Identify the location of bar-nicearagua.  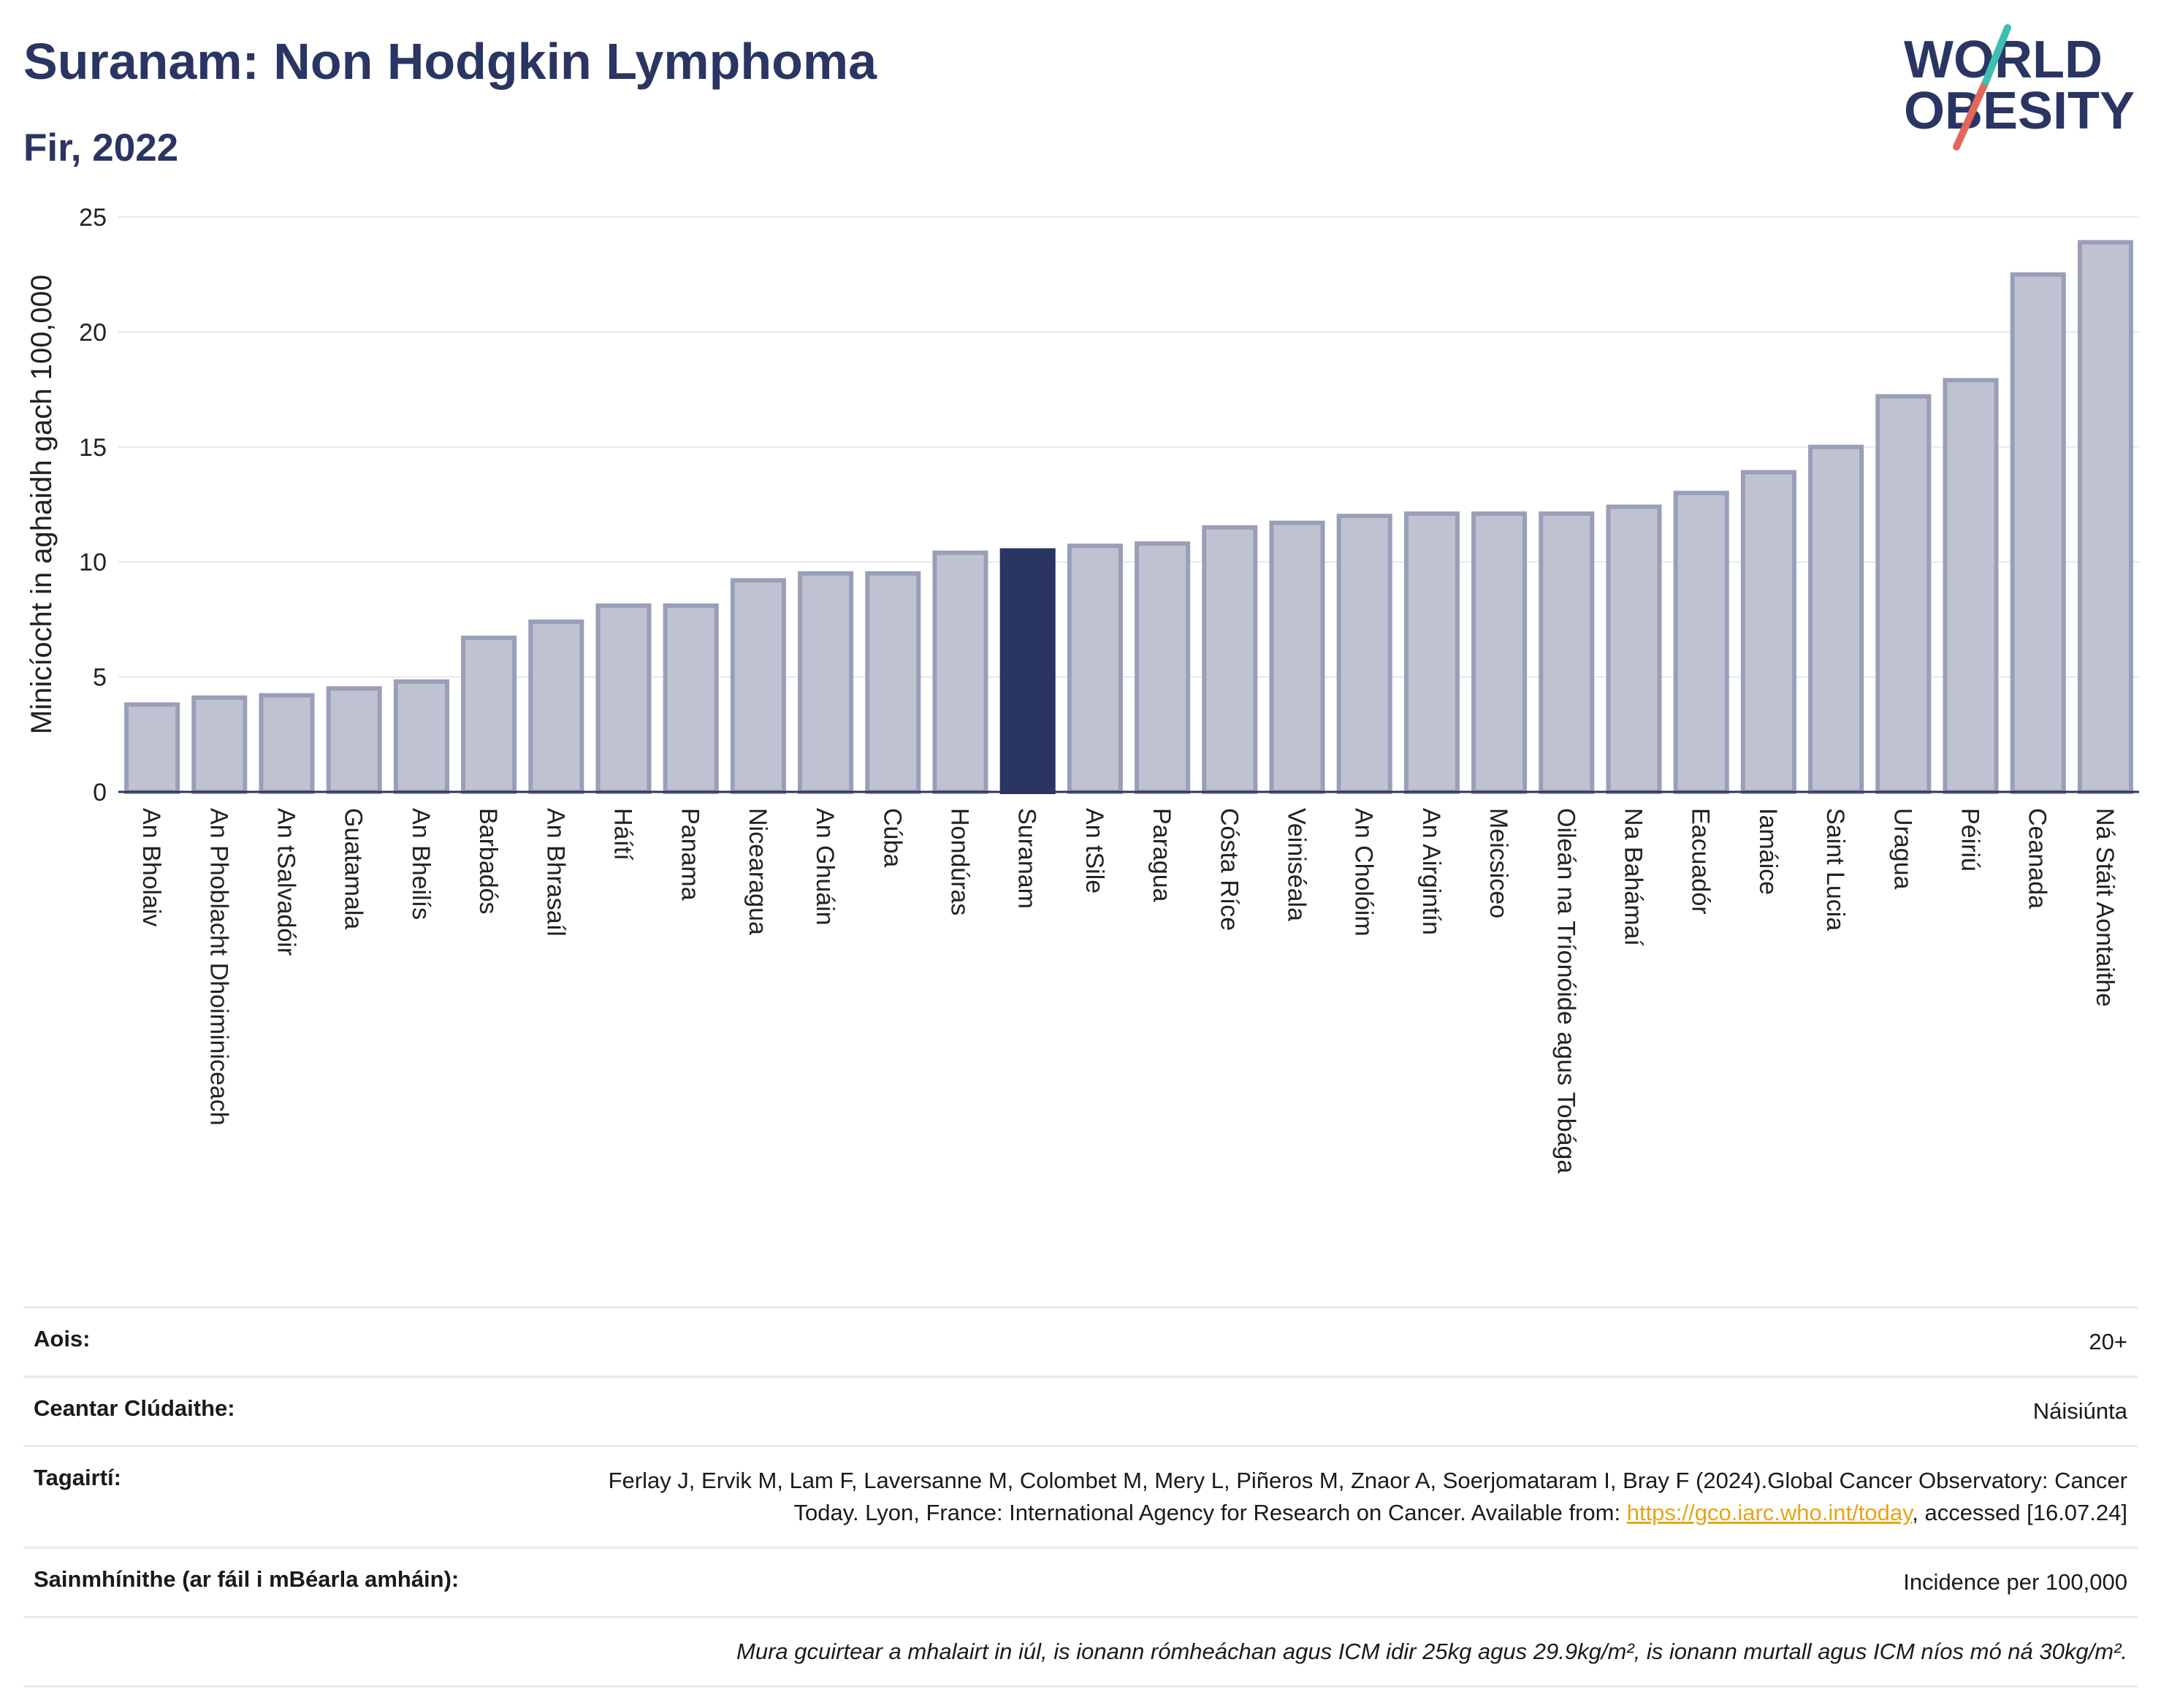
(758, 686).